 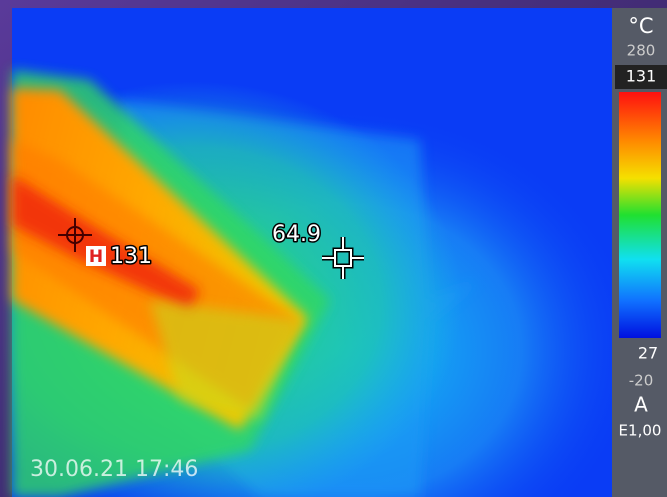 What do you see at coordinates (640, 26) in the screenshot?
I see `scale-unit: °C` at bounding box center [640, 26].